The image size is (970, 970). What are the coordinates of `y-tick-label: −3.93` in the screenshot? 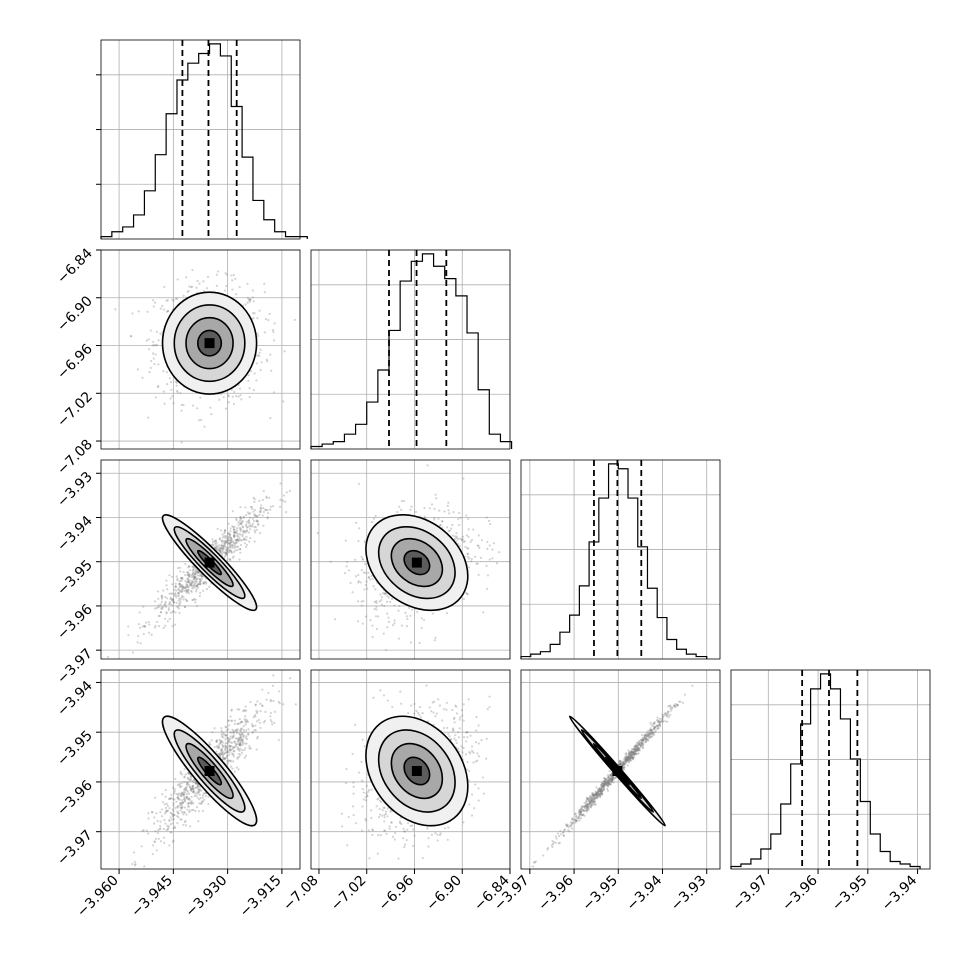 It's located at (75, 490).